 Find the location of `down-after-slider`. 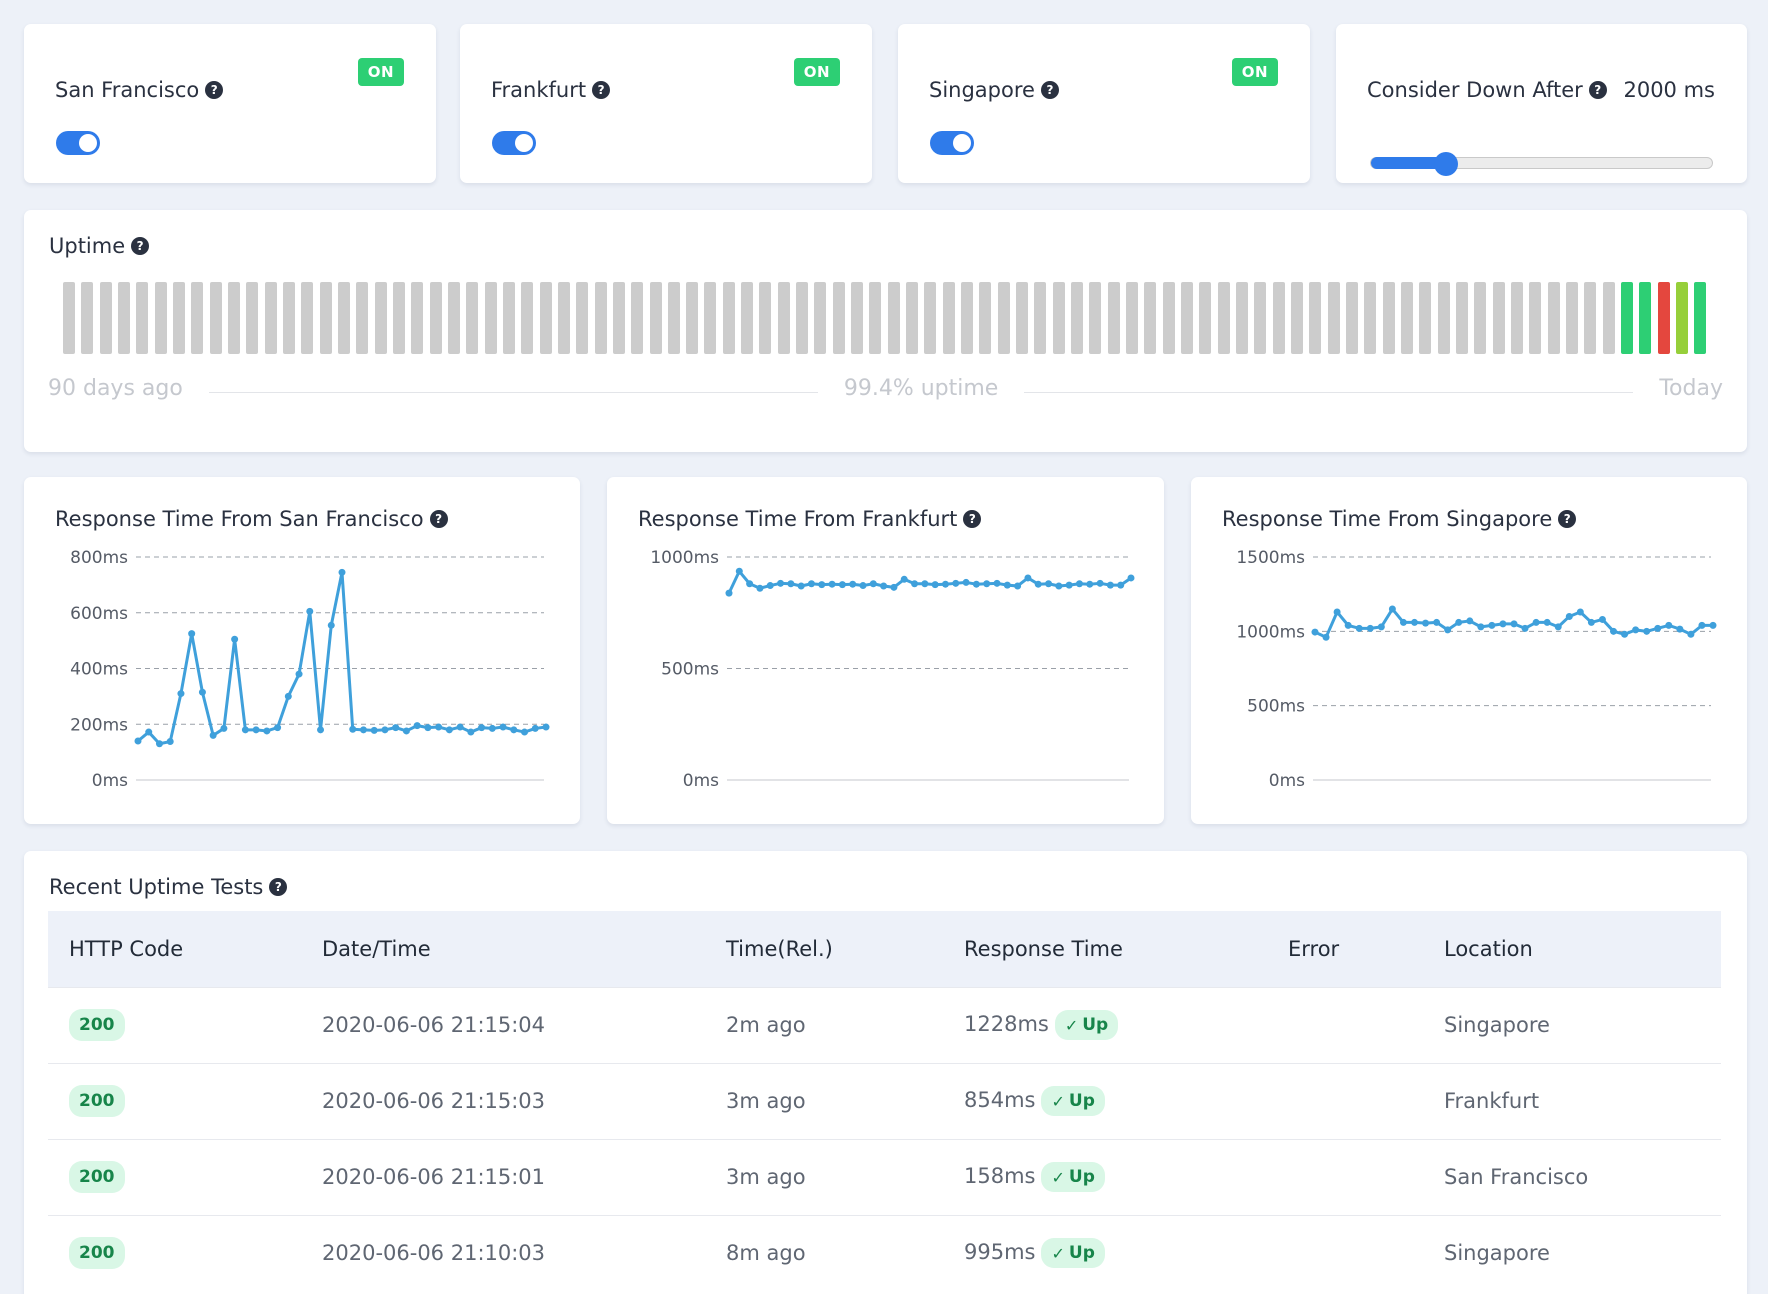

down-after-slider is located at coordinates (1541, 164).